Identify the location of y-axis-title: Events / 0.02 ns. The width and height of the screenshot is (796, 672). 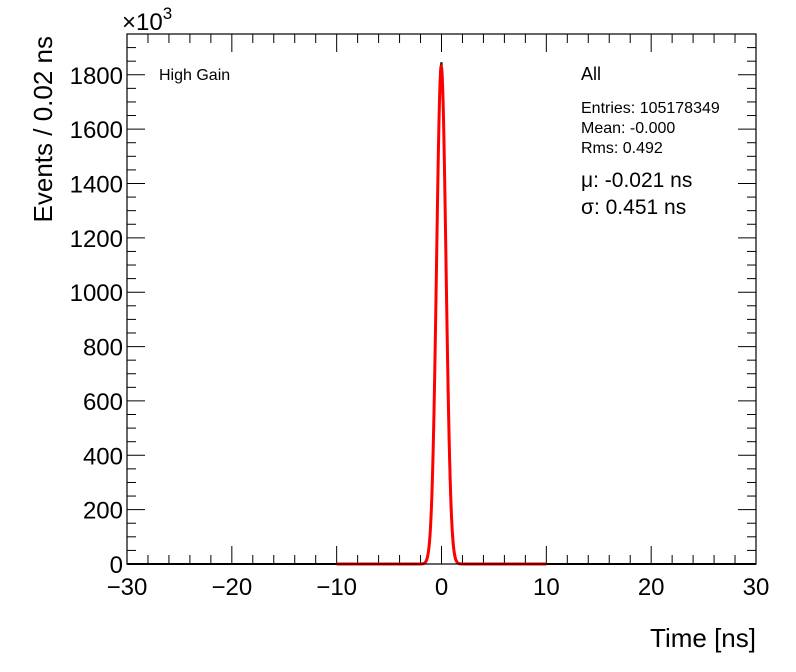
(43, 129).